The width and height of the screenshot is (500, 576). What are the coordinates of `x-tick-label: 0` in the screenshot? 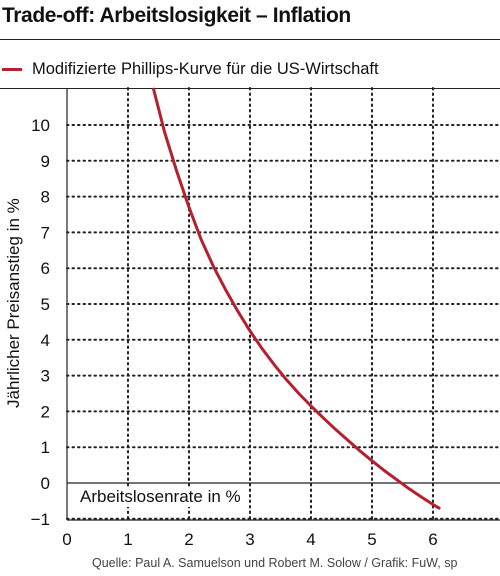 It's located at (66, 539).